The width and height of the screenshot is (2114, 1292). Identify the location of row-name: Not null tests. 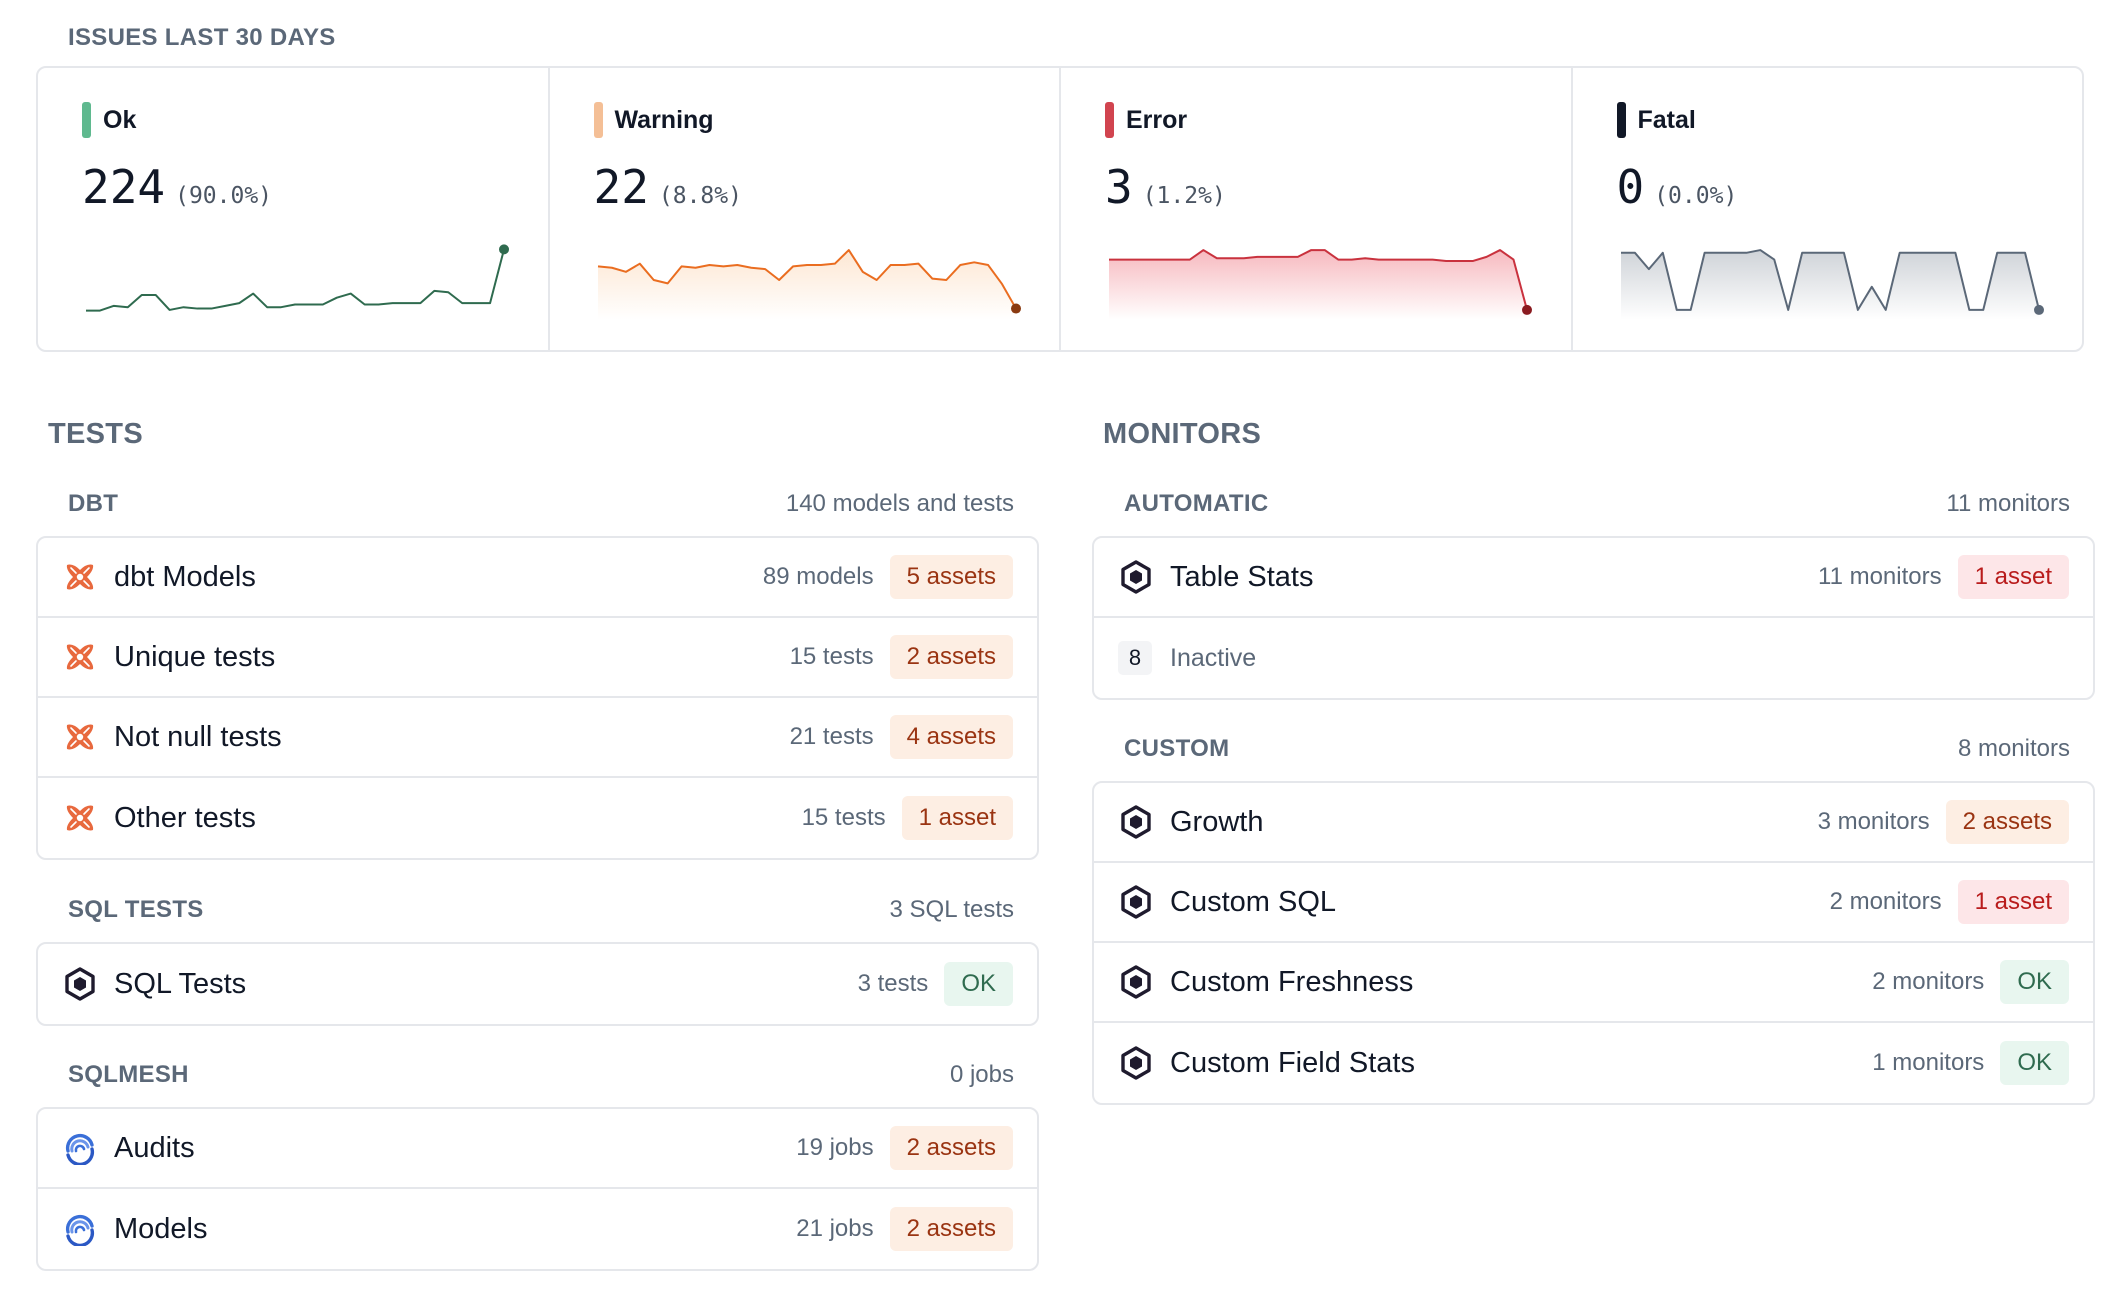
(198, 736).